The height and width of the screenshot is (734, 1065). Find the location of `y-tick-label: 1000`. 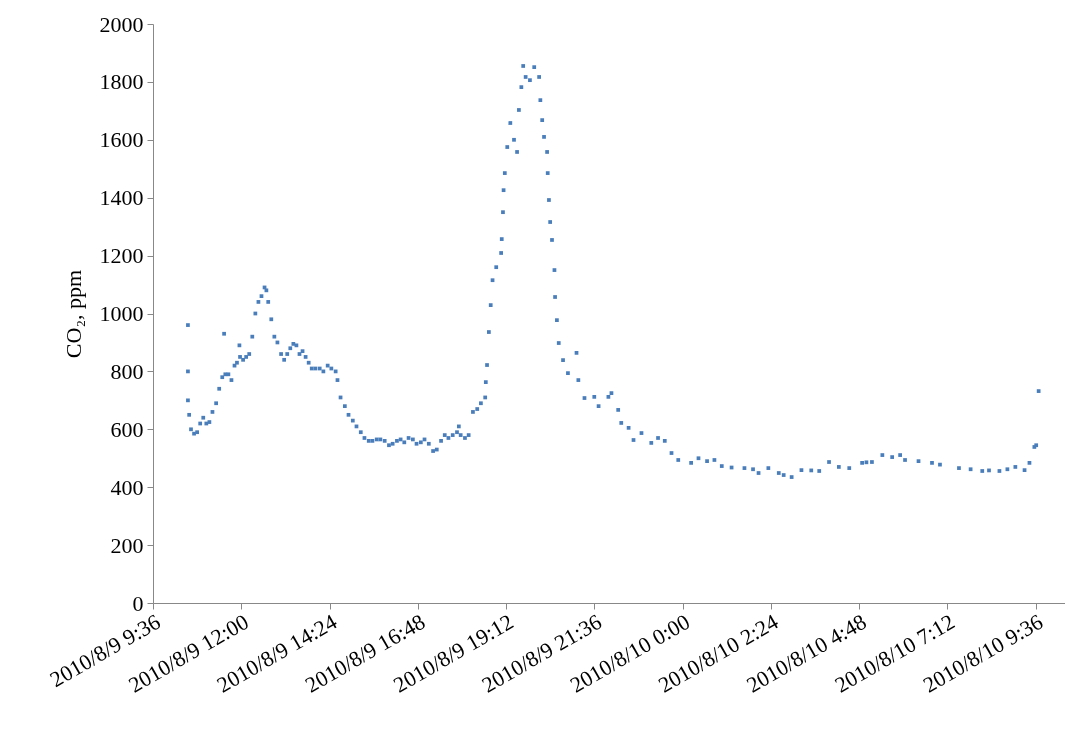

y-tick-label: 1000 is located at coordinates (121, 313).